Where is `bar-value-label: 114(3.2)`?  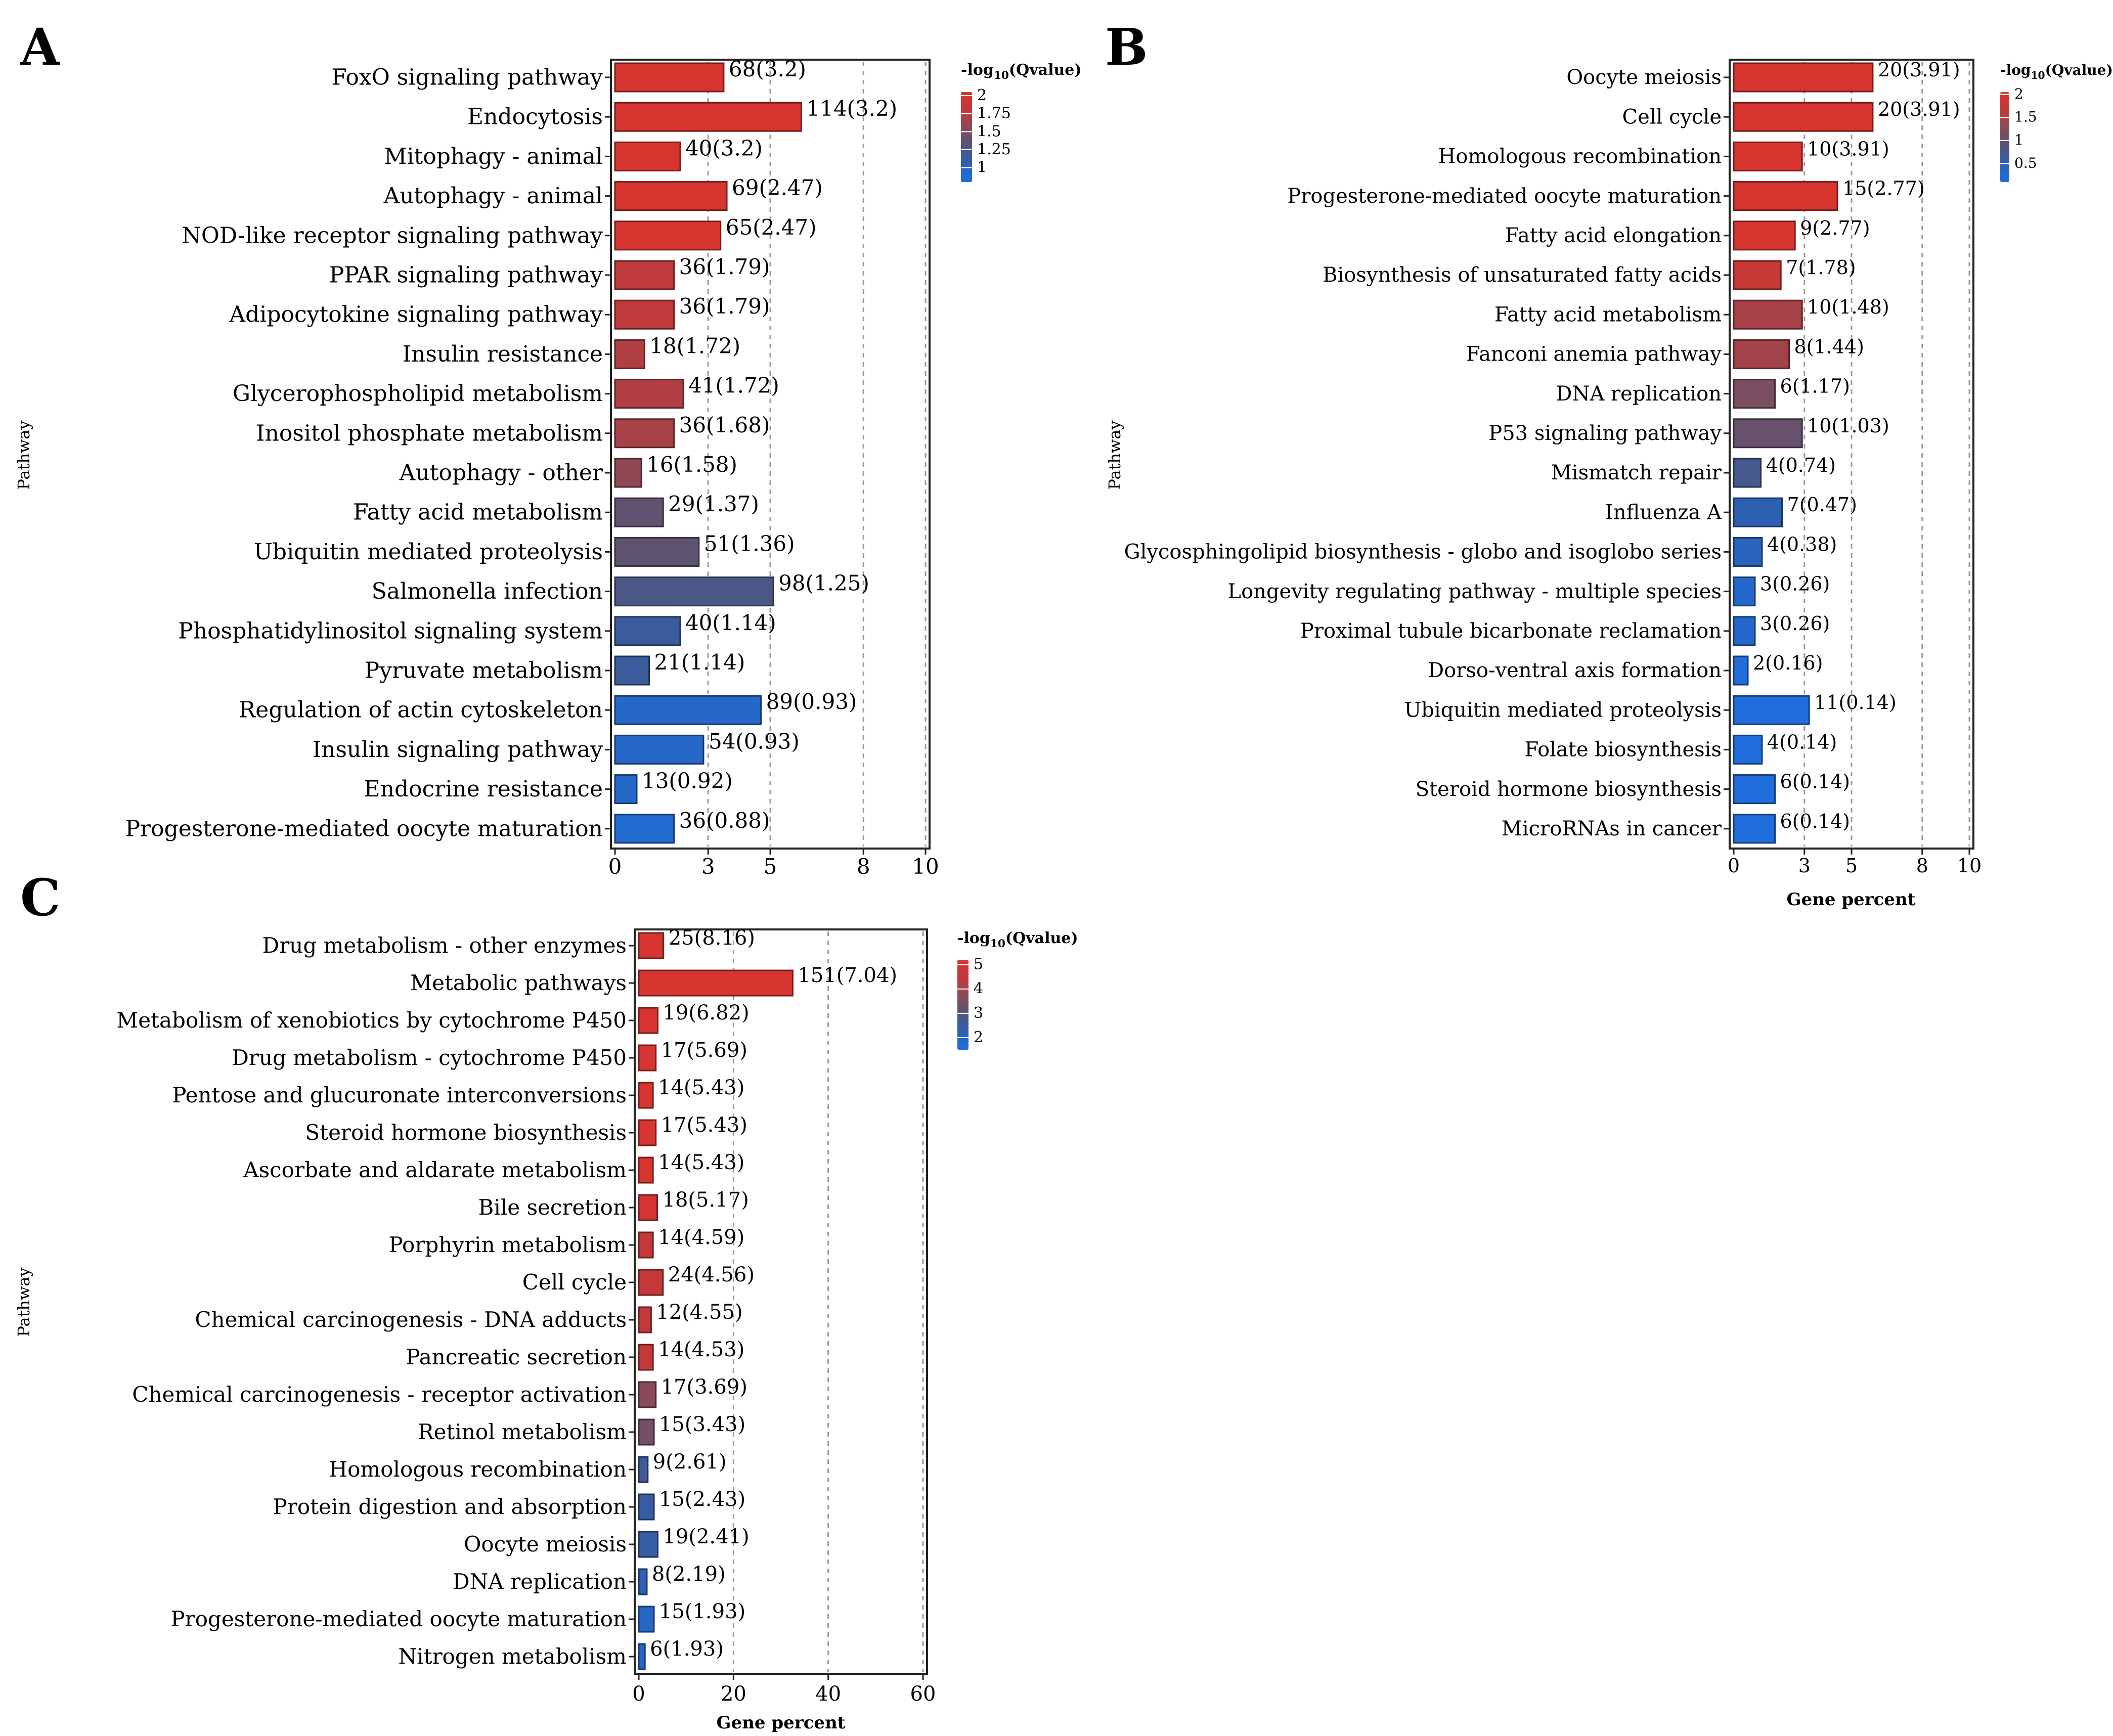 bar-value-label: 114(3.2) is located at coordinates (851, 109).